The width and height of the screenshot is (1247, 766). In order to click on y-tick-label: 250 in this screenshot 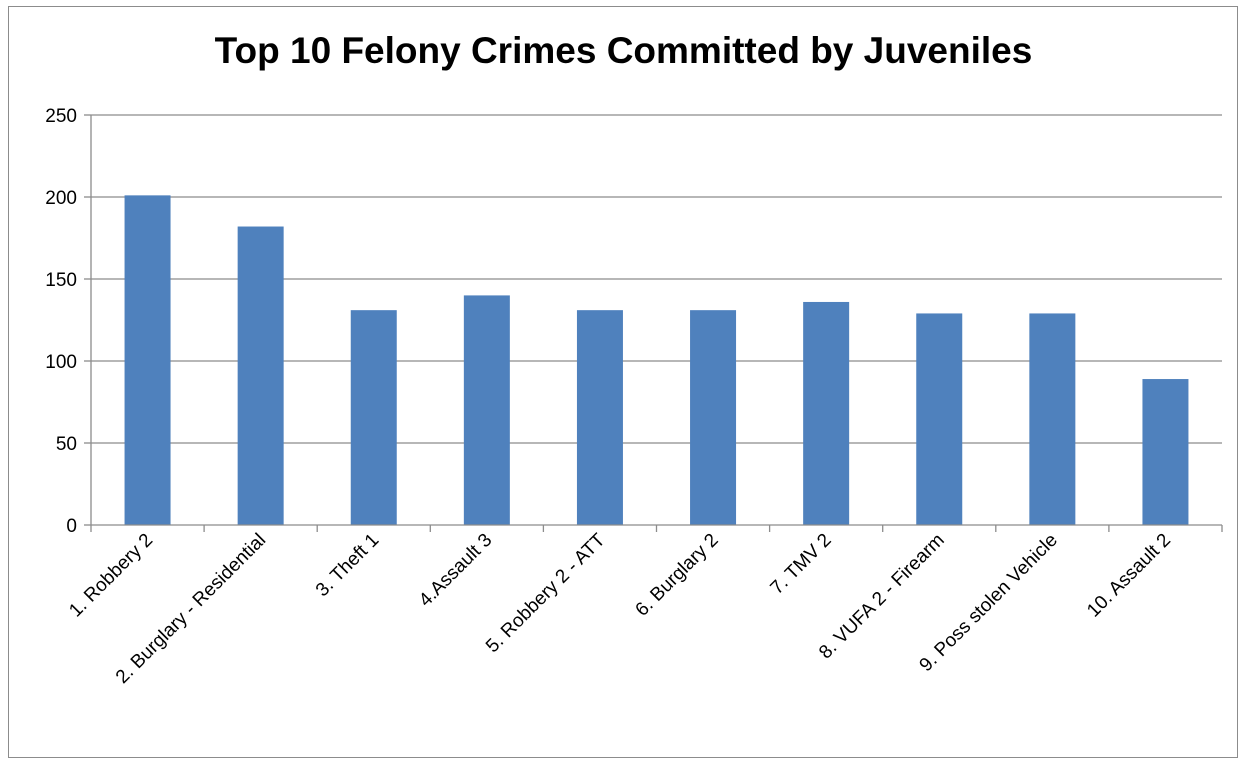, I will do `click(61, 116)`.